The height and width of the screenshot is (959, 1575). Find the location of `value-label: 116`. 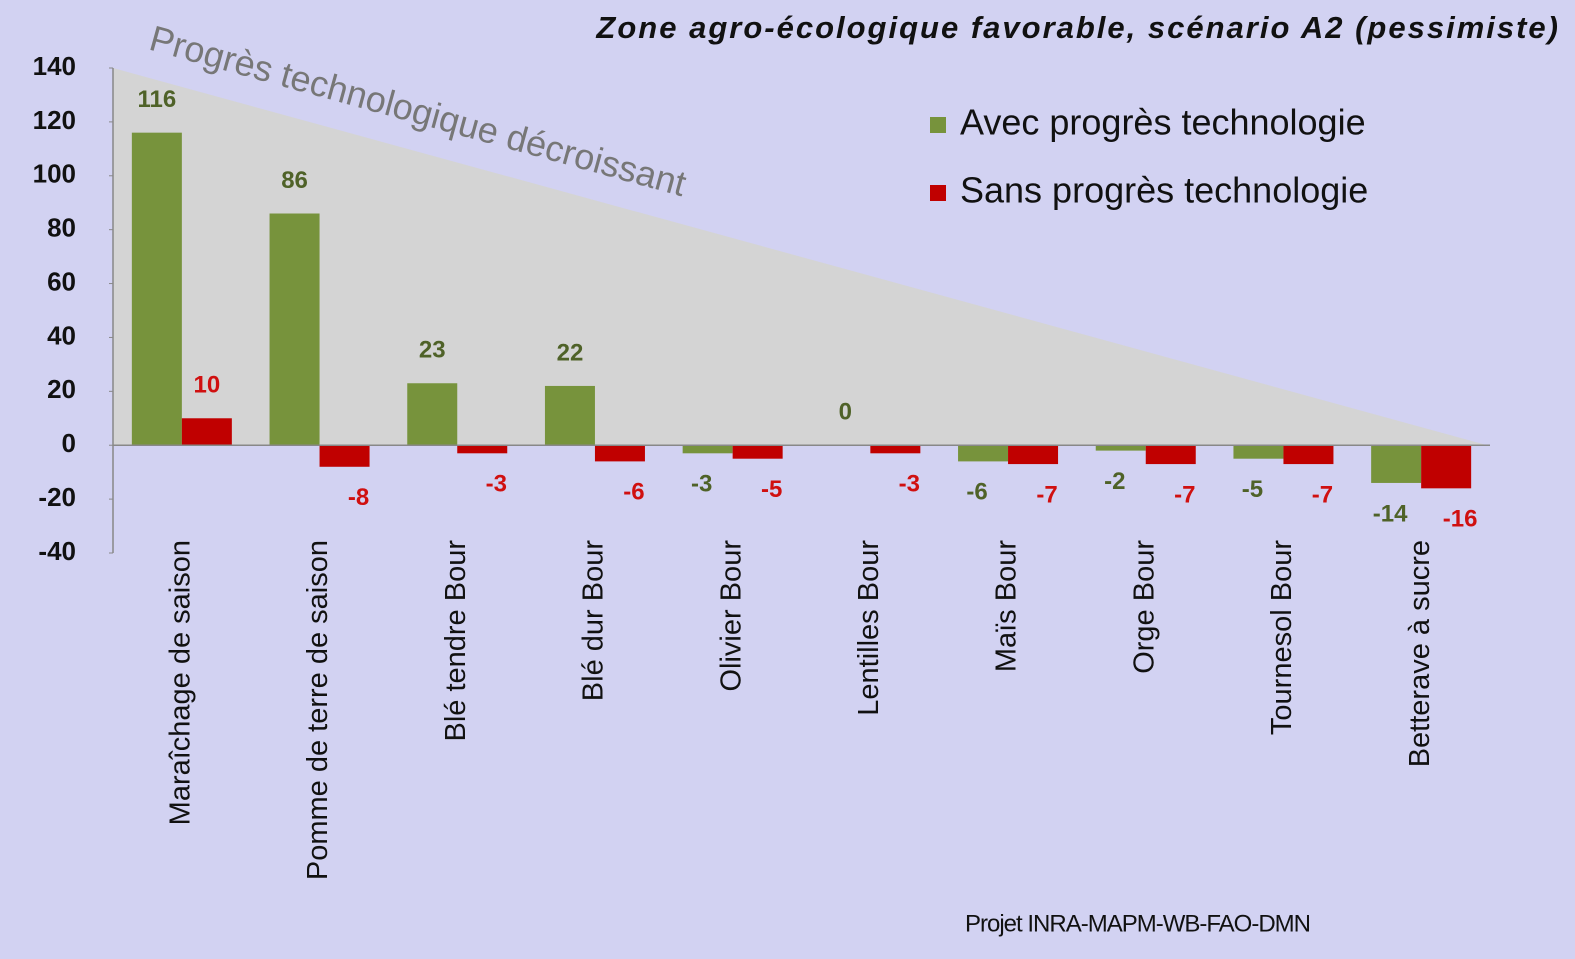

value-label: 116 is located at coordinates (156, 99).